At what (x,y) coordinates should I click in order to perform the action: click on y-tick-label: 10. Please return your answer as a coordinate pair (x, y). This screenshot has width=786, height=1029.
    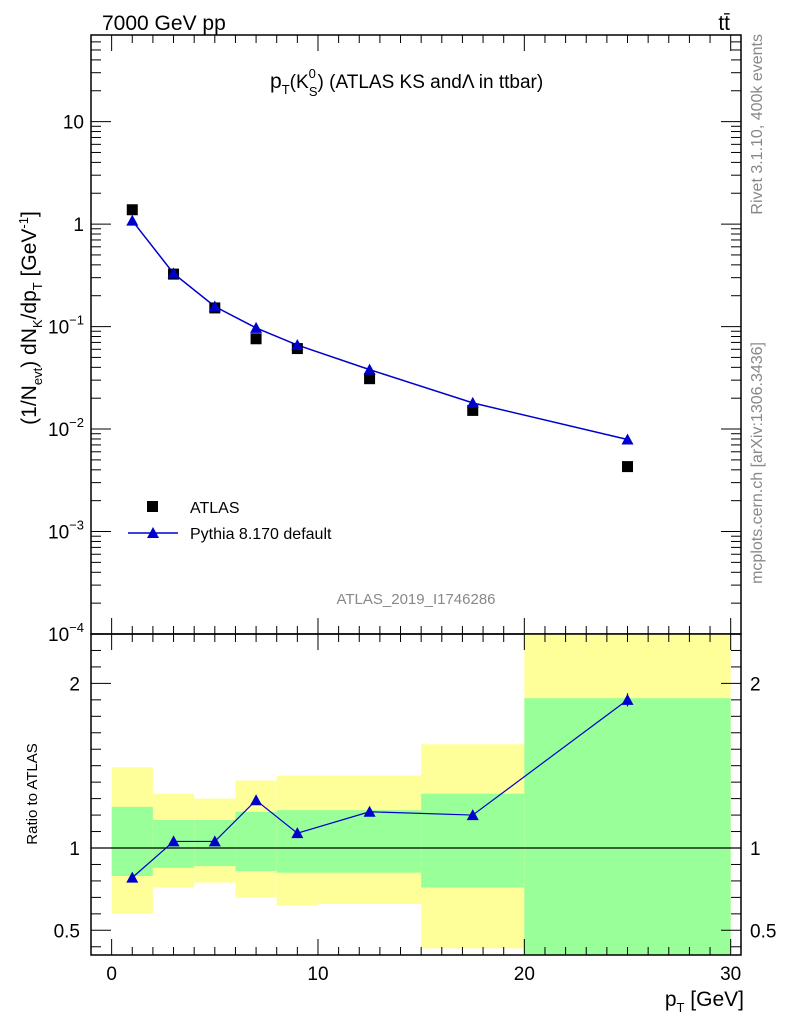
    Looking at the image, I should click on (73, 123).